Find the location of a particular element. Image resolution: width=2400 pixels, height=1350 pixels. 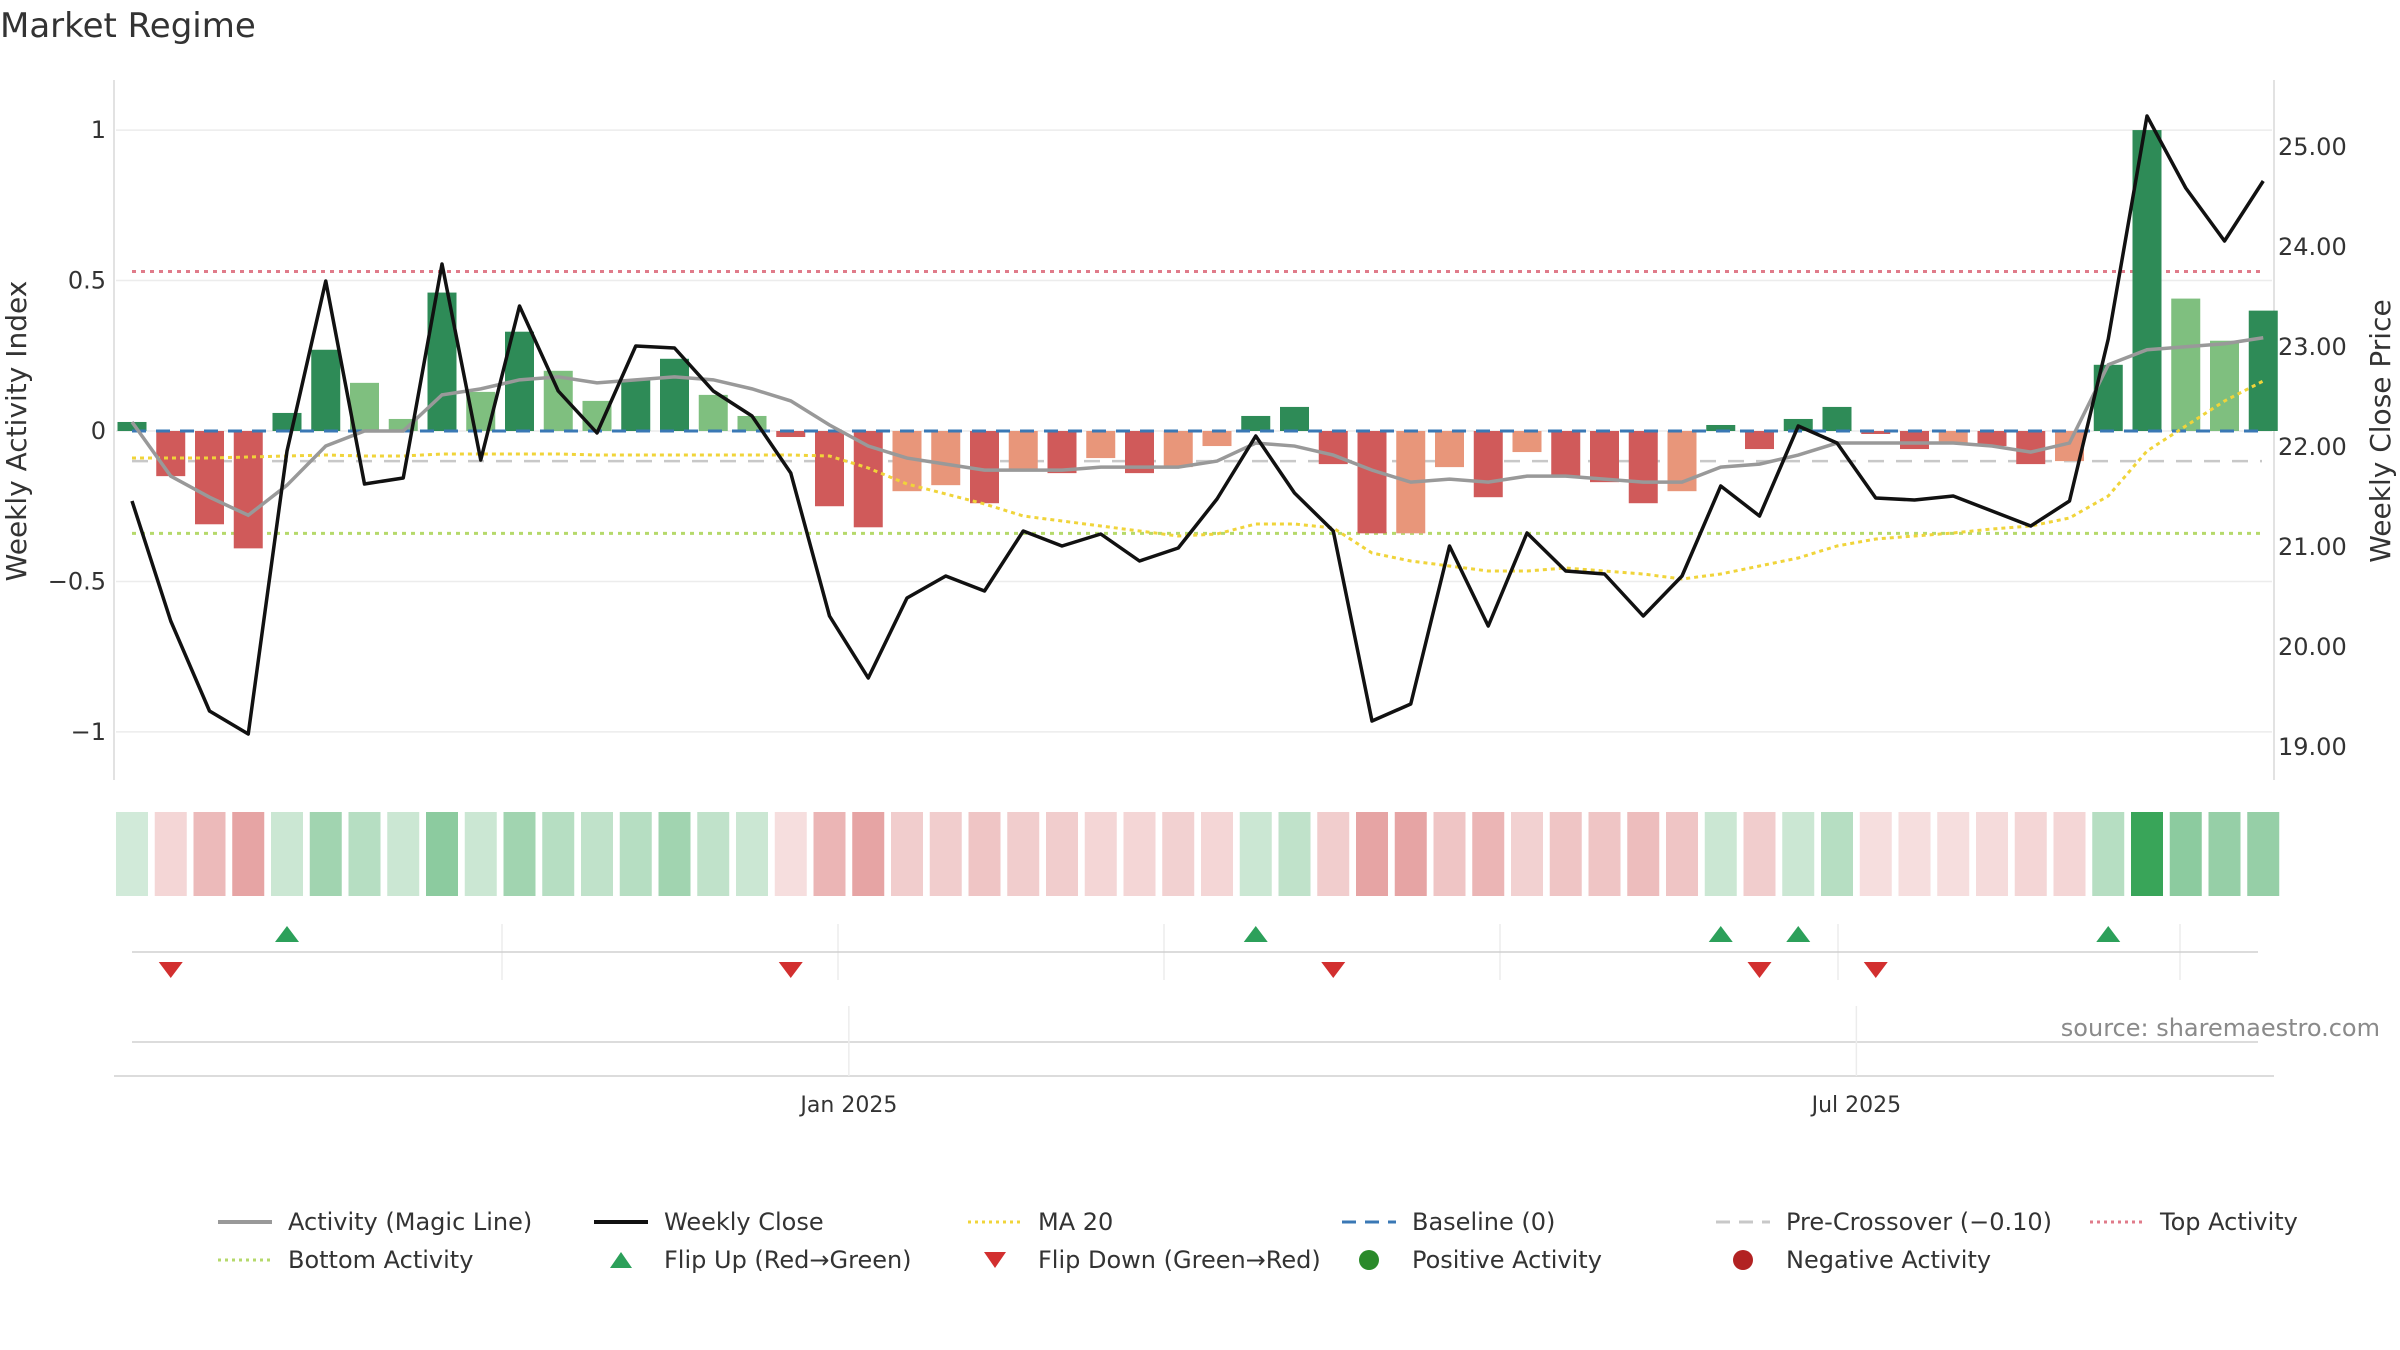

legend-label: Bottom Activity is located at coordinates (381, 1260).